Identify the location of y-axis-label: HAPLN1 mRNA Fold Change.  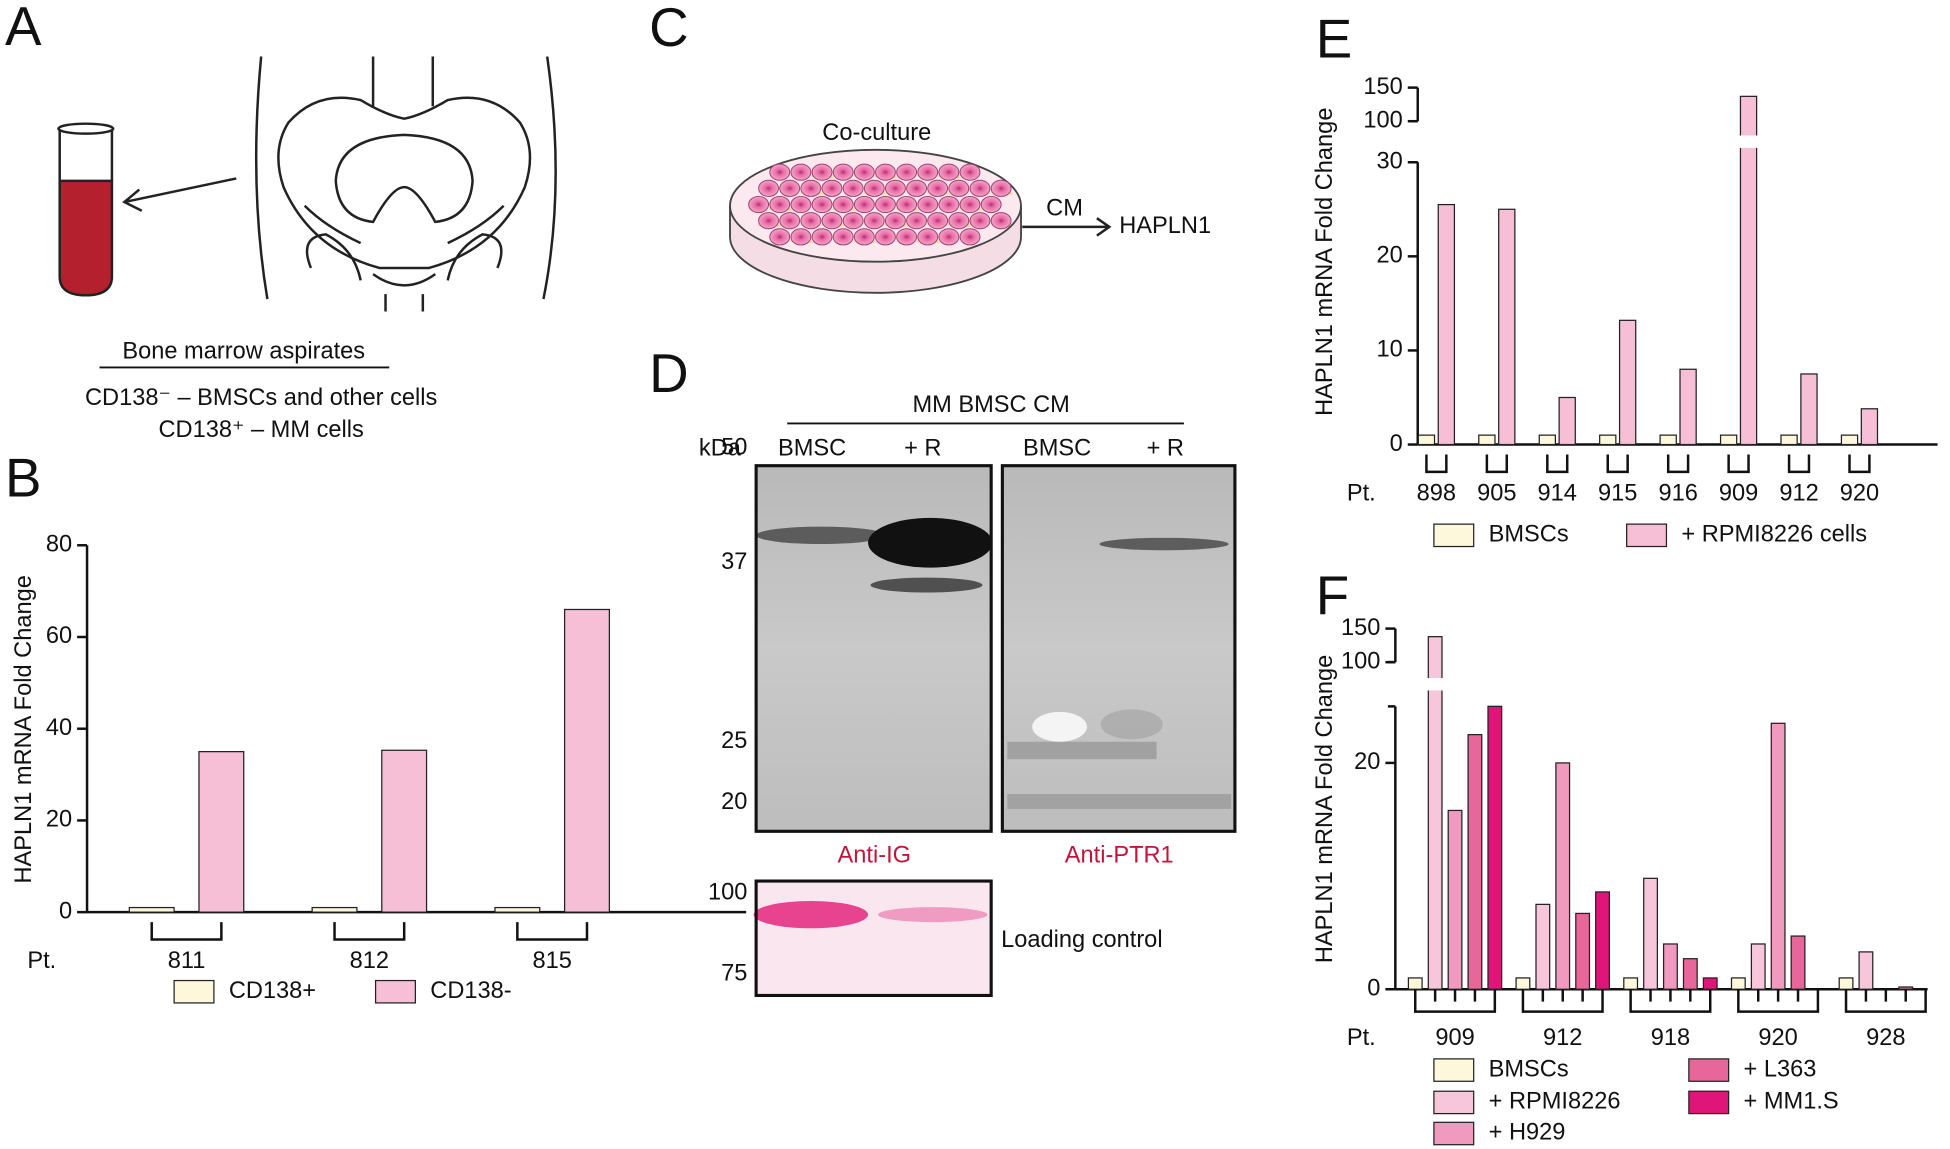
(24, 729).